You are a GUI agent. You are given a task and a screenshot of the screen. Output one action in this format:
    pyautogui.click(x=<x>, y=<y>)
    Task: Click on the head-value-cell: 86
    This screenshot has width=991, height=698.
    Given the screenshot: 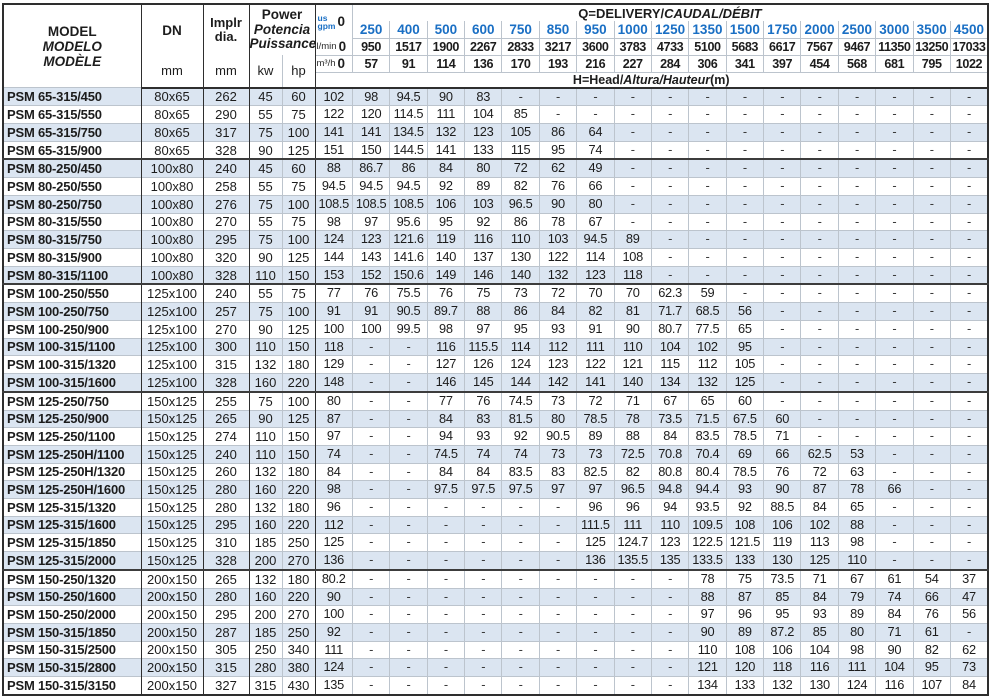 What is the action you would take?
    pyautogui.click(x=520, y=311)
    